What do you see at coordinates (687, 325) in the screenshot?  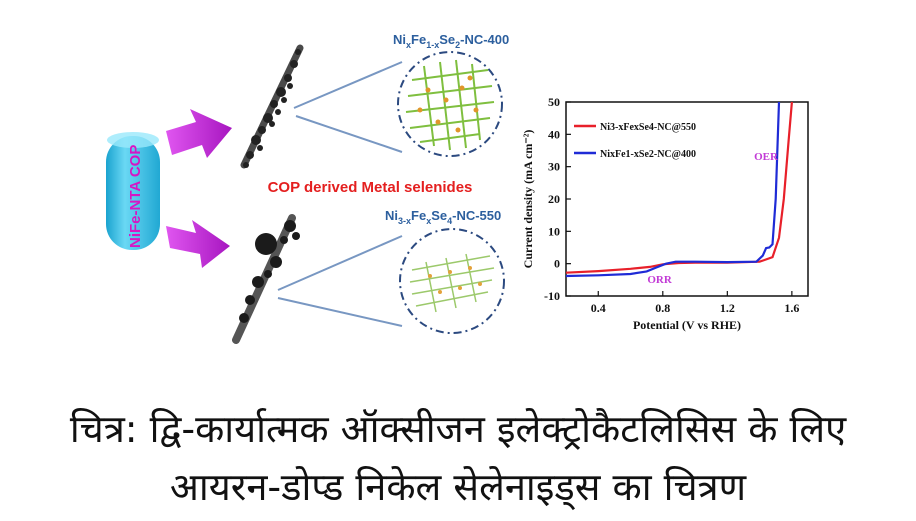 I see `x-axis-label: Potential (V vs RHE)` at bounding box center [687, 325].